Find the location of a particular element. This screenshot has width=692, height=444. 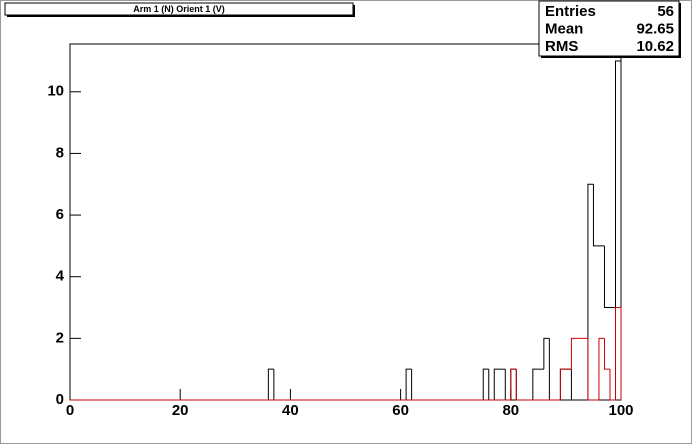

x-tick-label: 20 is located at coordinates (180, 410).